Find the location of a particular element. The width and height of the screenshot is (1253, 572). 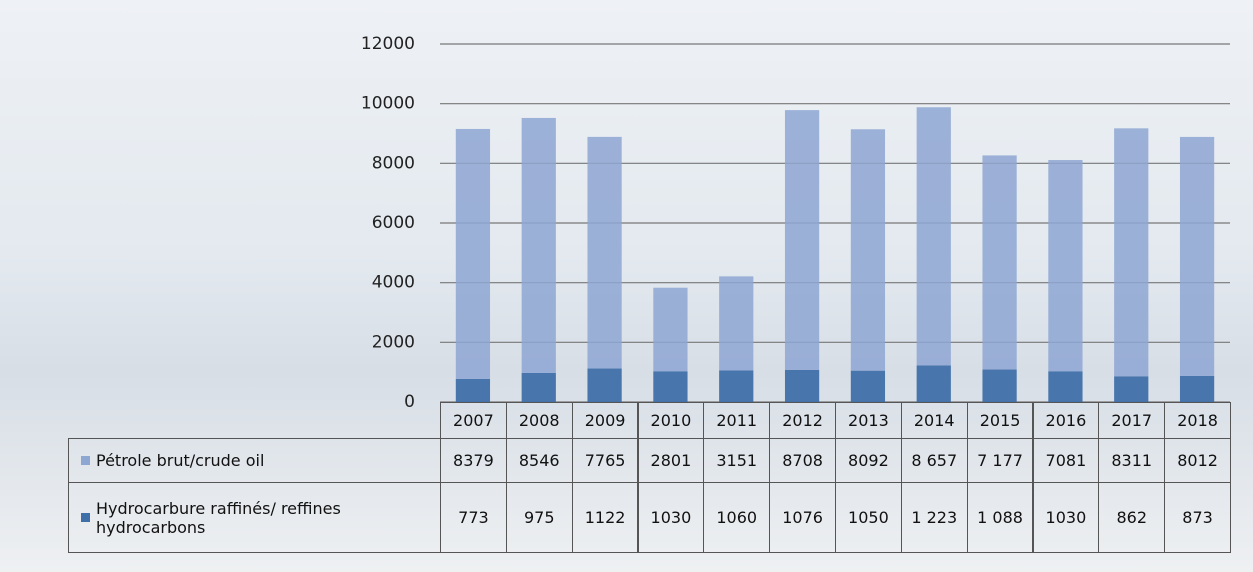

y-tick-label: 10000 is located at coordinates (388, 104).